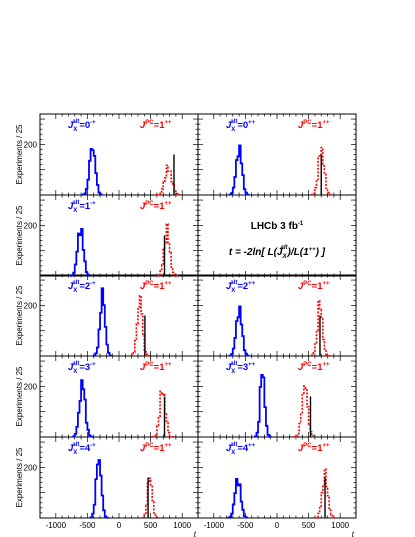  I want to click on info-formula-sup2: ++, so click(313, 250).